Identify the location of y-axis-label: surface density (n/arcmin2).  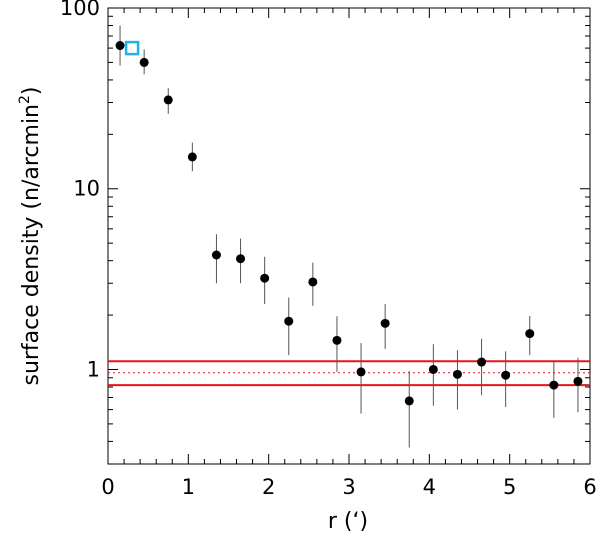
(30, 235).